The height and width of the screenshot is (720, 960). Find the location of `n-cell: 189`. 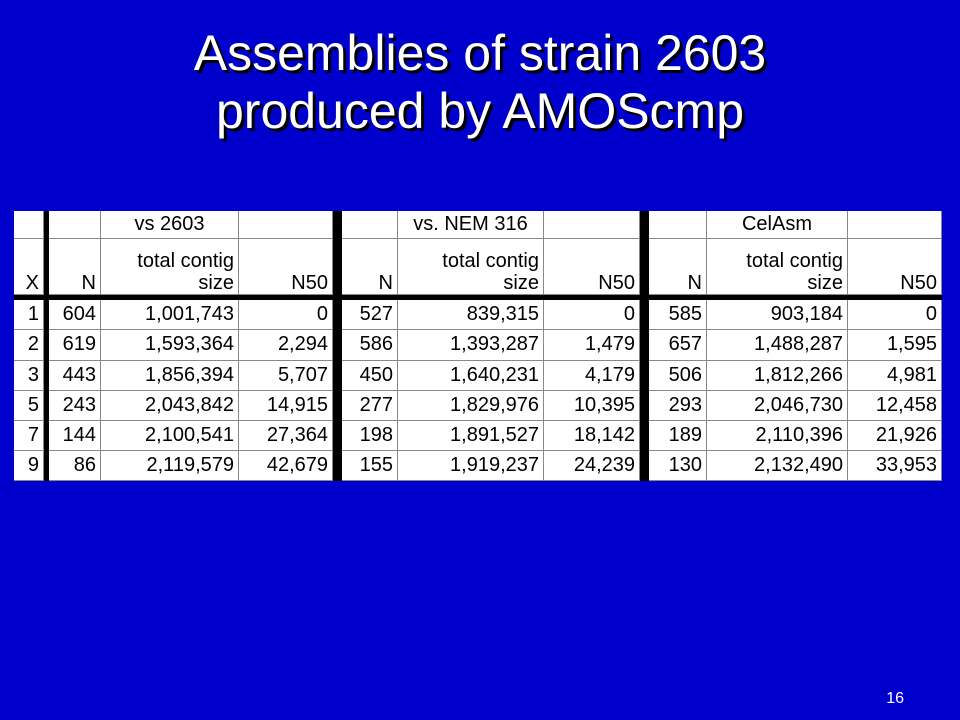

n-cell: 189 is located at coordinates (678, 435).